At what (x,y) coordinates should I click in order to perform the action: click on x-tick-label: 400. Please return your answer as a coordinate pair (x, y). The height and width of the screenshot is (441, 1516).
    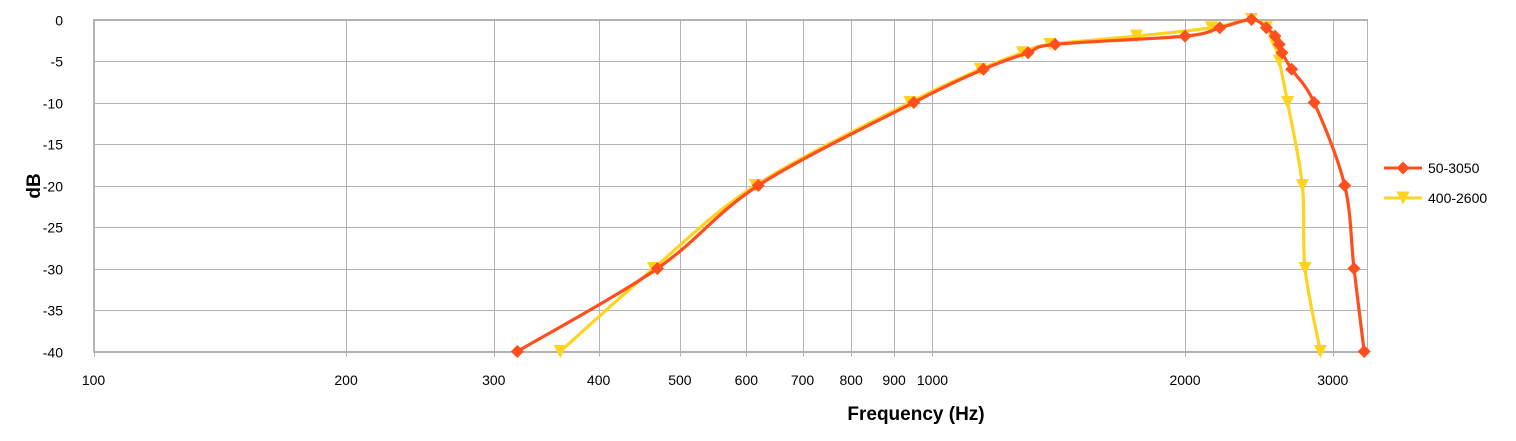
    Looking at the image, I should click on (599, 380).